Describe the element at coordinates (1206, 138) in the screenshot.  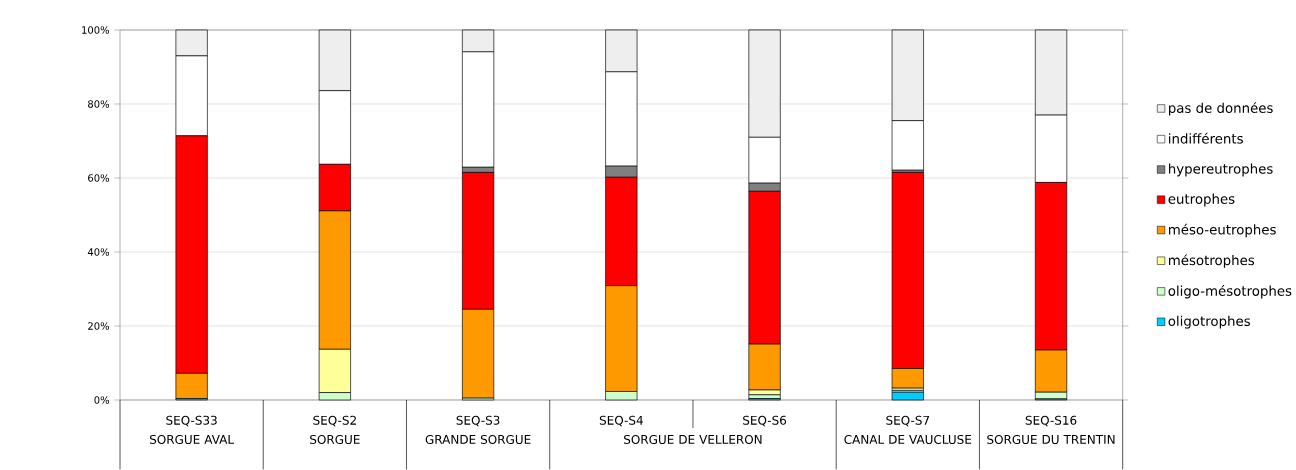
I see `legend-label: indifférents` at that location.